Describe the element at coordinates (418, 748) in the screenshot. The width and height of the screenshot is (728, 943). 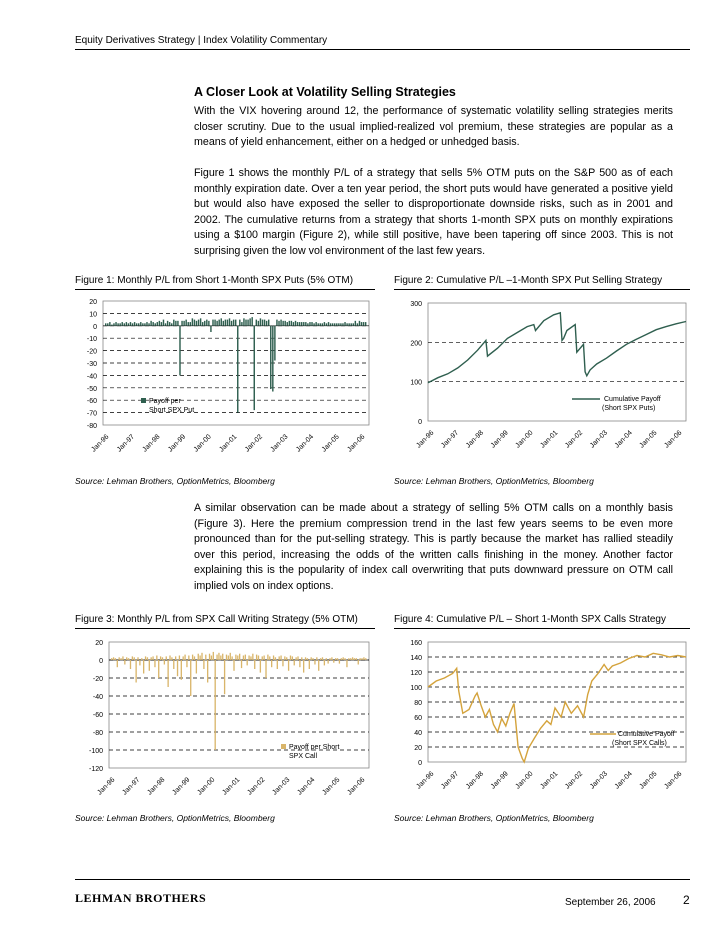
I see `y-tick-label: 20` at that location.